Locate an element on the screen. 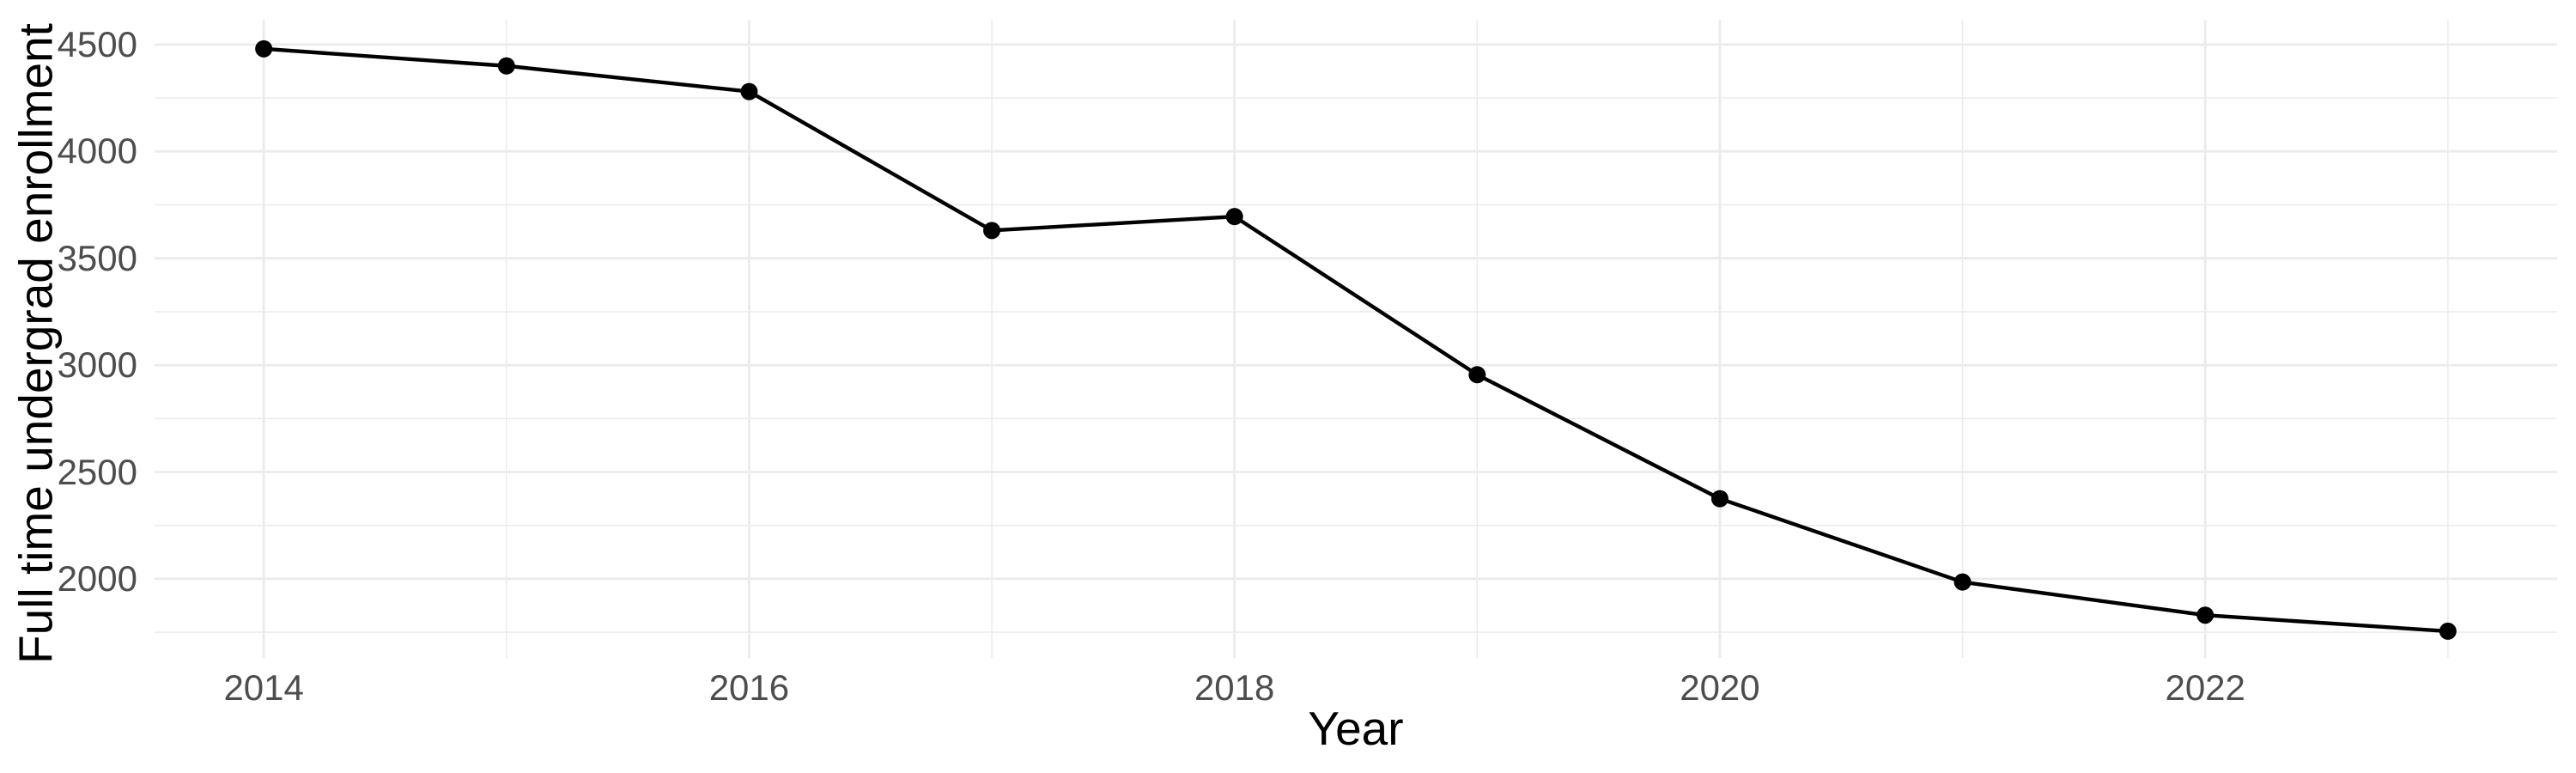  y-axis-tick-label: 4000 is located at coordinates (97, 151).